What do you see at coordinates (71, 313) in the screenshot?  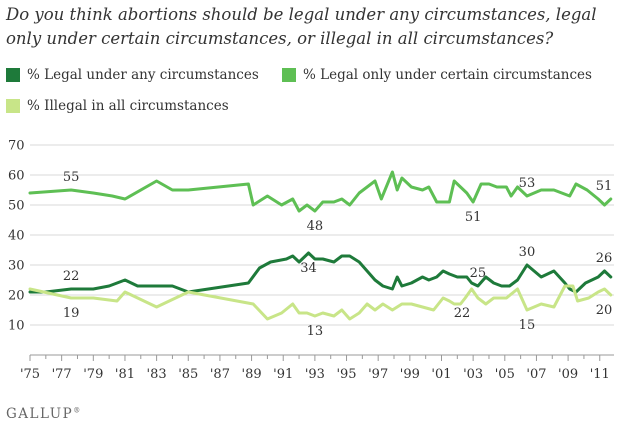 I see `data-label: 19` at bounding box center [71, 313].